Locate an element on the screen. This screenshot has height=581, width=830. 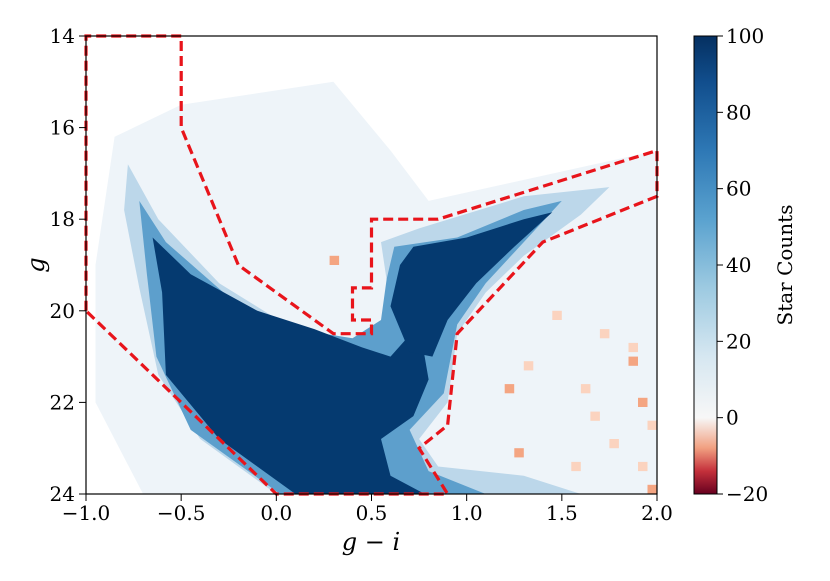
y-tick-label: 14 is located at coordinates (62, 36).